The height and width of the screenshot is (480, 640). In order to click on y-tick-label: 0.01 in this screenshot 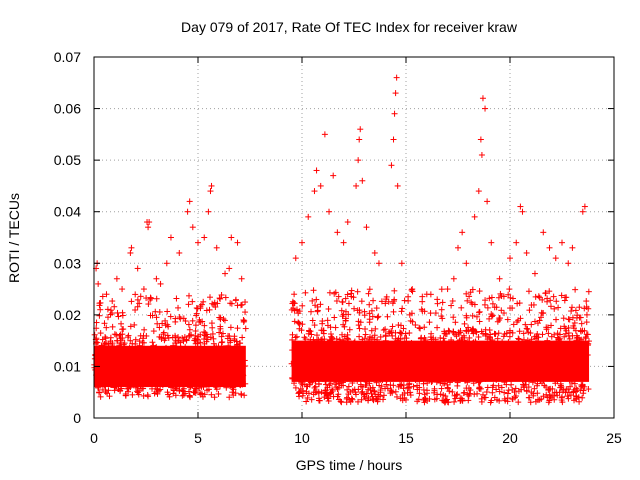, I will do `click(67, 366)`.